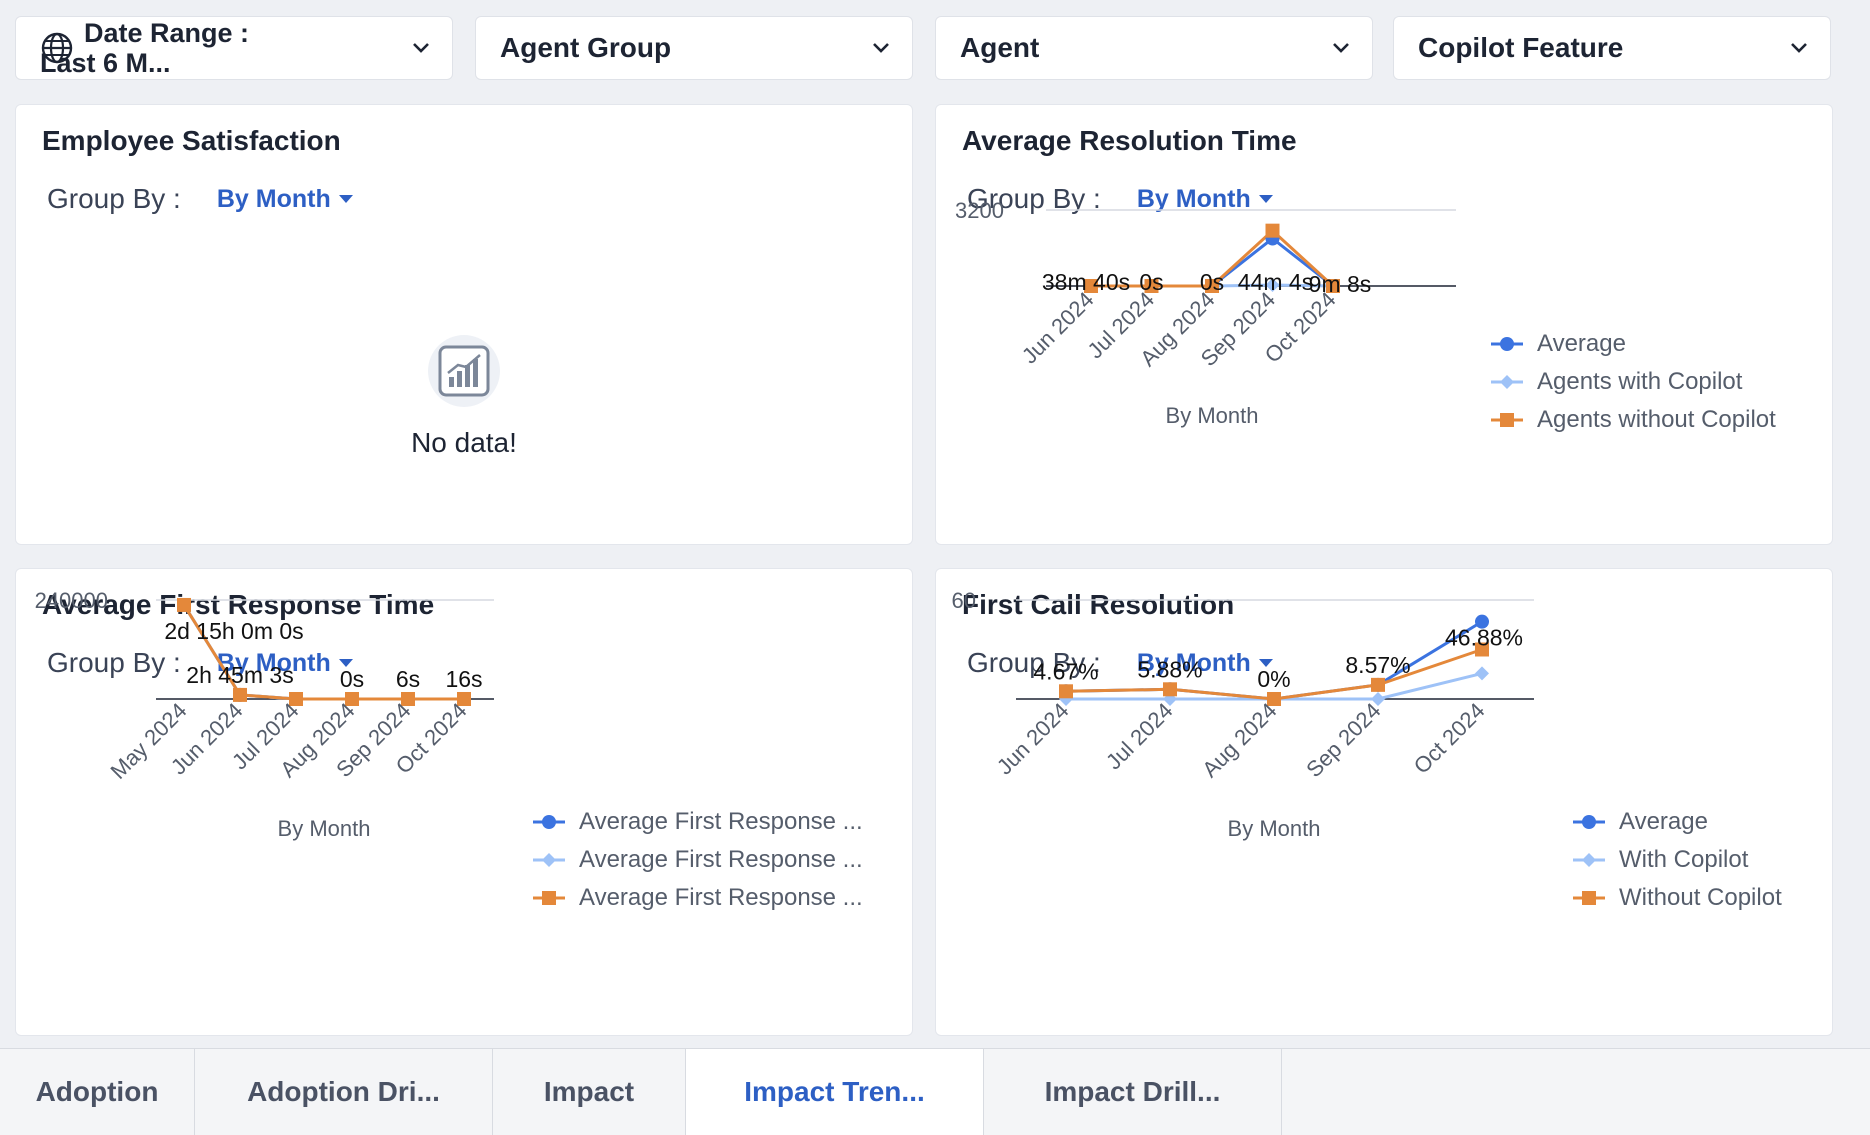 The height and width of the screenshot is (1135, 1870). I want to click on legend-item: Agents with Copilot, so click(1633, 381).